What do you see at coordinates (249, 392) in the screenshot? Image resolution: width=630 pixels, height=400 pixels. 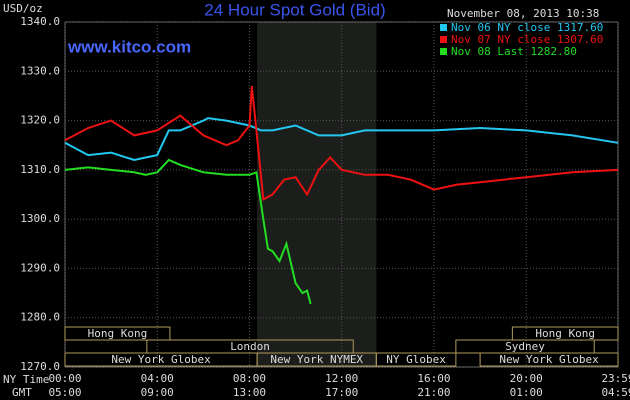 I see `gmt-tick-label: 13:00` at bounding box center [249, 392].